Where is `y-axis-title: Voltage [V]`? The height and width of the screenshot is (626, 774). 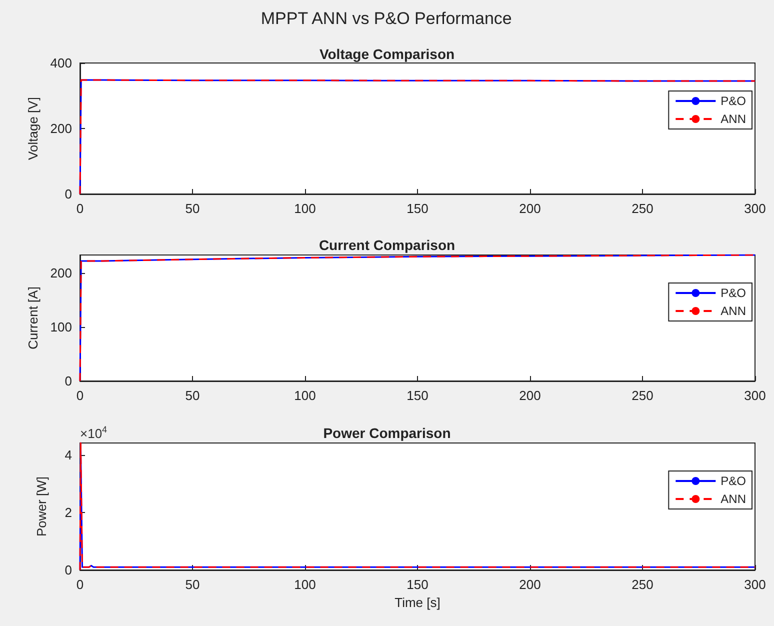 y-axis-title: Voltage [V] is located at coordinates (32, 128).